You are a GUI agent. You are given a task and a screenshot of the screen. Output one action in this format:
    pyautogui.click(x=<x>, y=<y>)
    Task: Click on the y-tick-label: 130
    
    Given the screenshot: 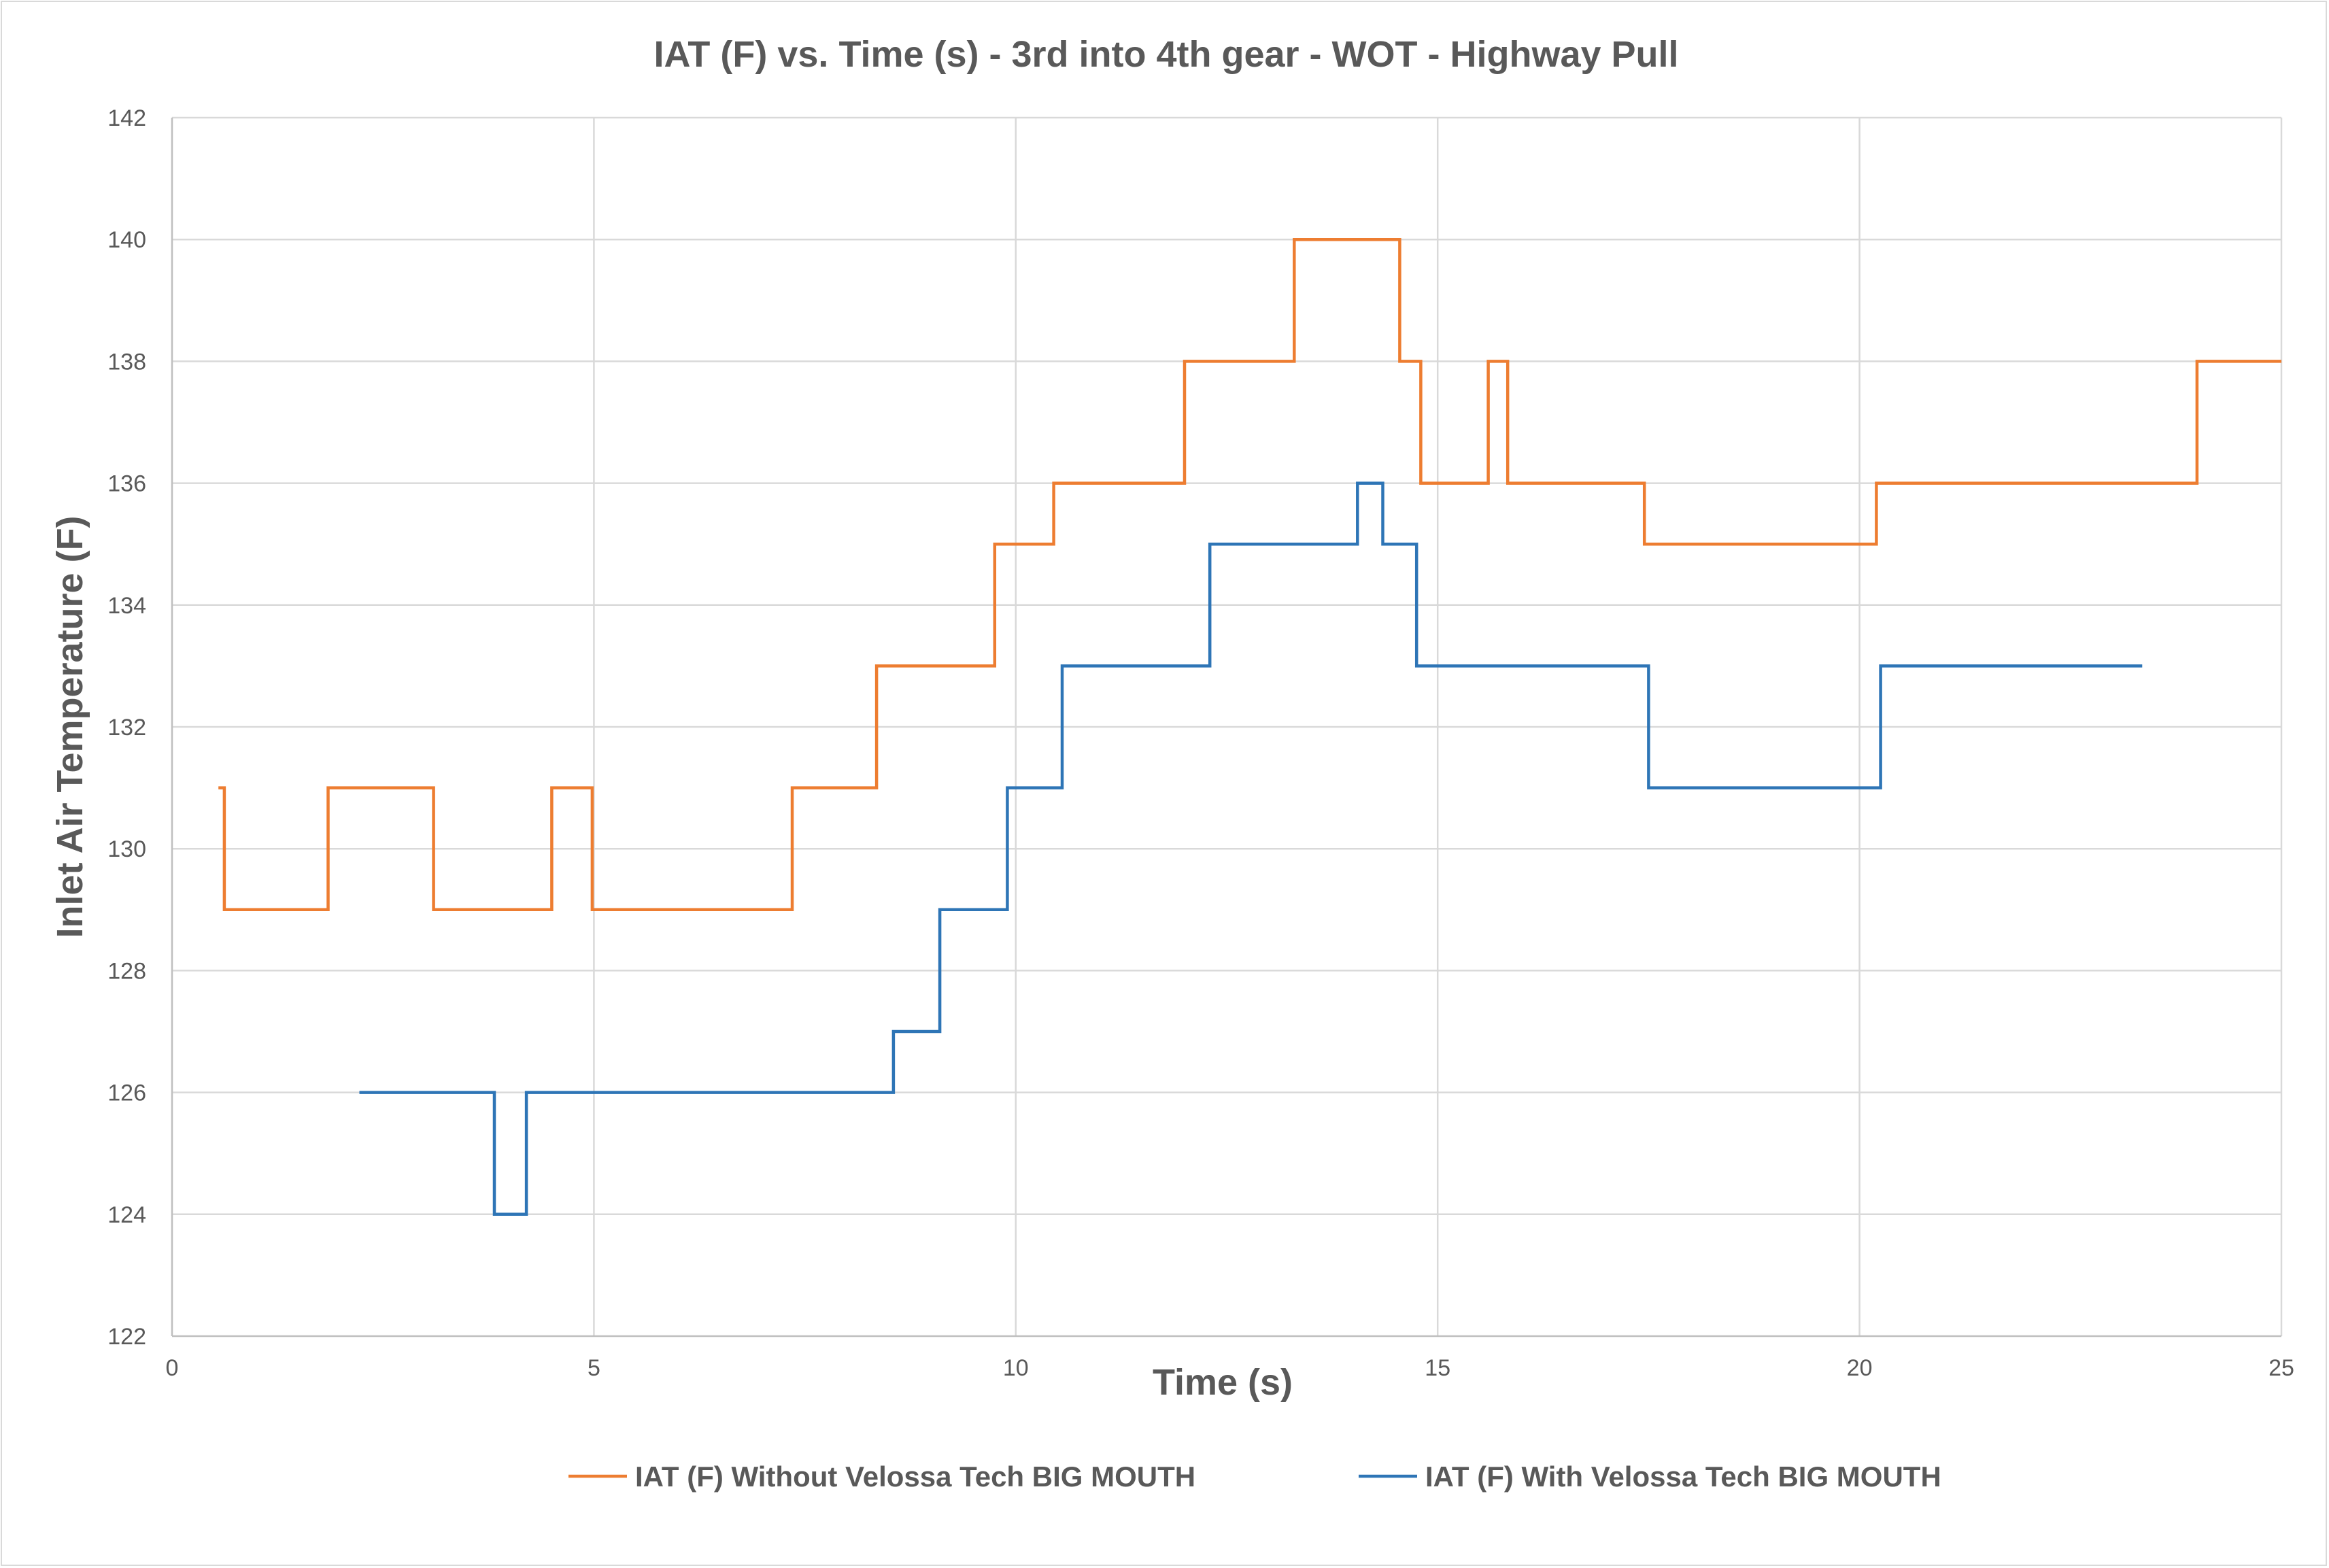 What is the action you would take?
    pyautogui.click(x=127, y=849)
    